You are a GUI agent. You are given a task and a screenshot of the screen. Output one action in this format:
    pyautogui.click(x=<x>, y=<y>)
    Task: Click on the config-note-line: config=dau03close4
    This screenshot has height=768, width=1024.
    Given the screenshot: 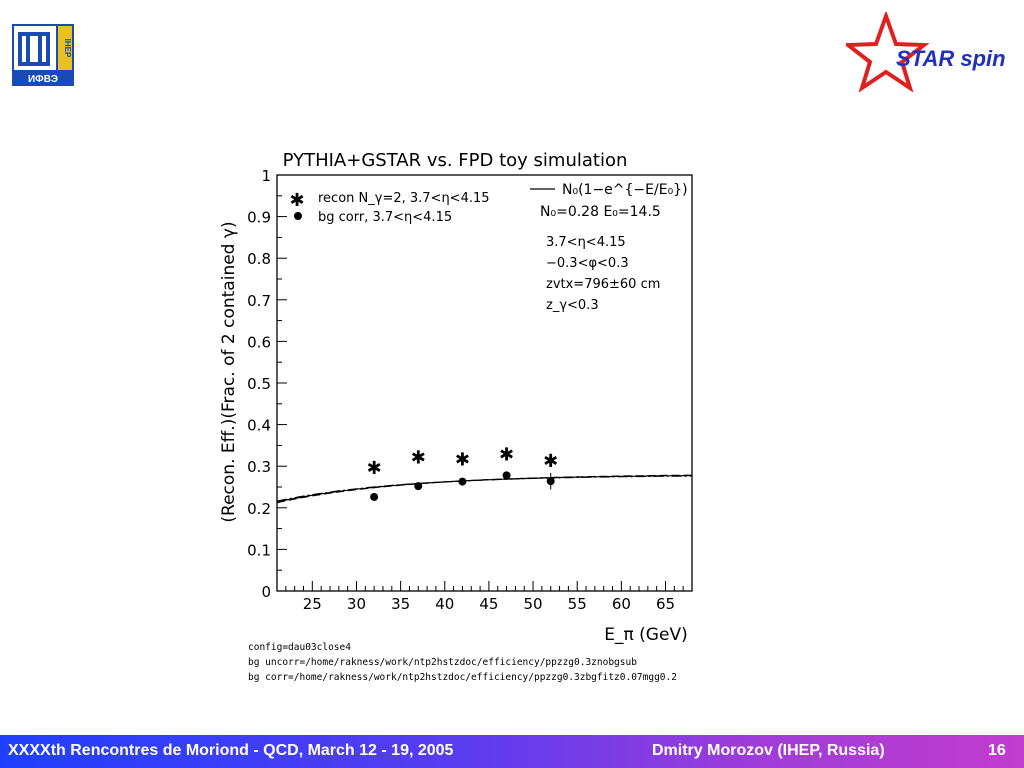 What is the action you would take?
    pyautogui.click(x=299, y=647)
    